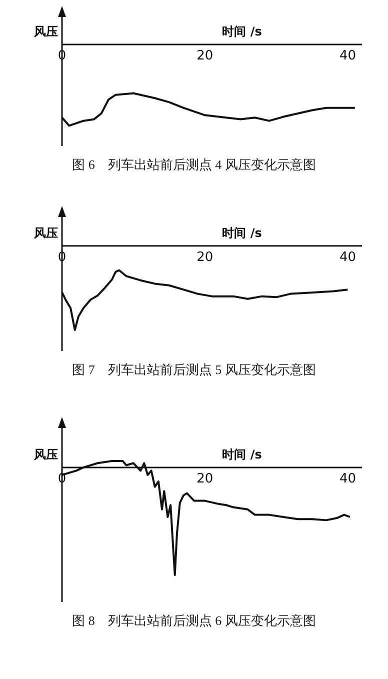 The width and height of the screenshot is (388, 679). Describe the element at coordinates (194, 370) in the screenshot. I see `caption: 图 7 列车出站前后测点 5 风压变化示意图` at that location.